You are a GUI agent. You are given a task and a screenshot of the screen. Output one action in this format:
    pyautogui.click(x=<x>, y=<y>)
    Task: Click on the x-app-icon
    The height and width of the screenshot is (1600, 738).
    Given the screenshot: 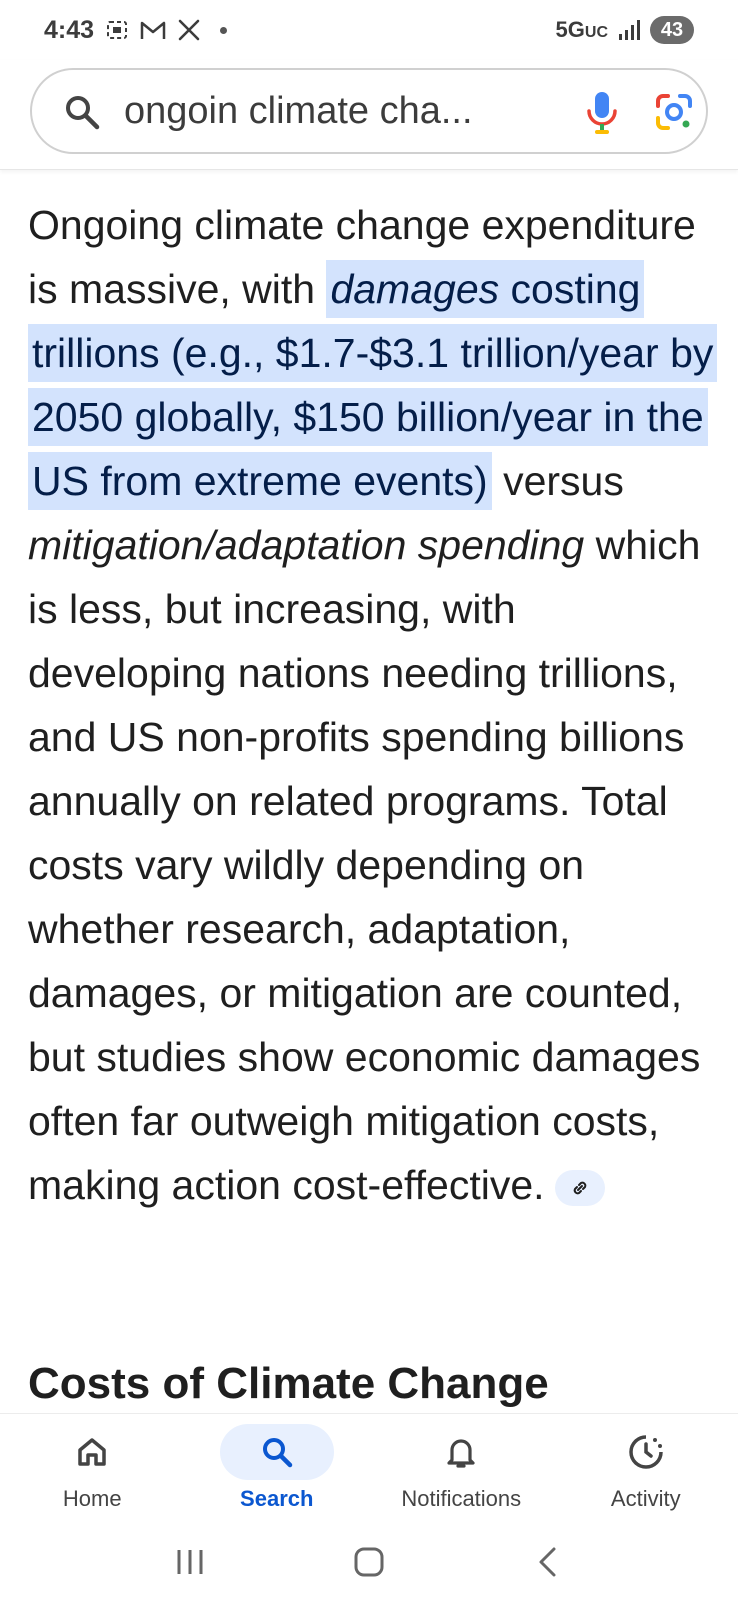 What is the action you would take?
    pyautogui.click(x=189, y=30)
    